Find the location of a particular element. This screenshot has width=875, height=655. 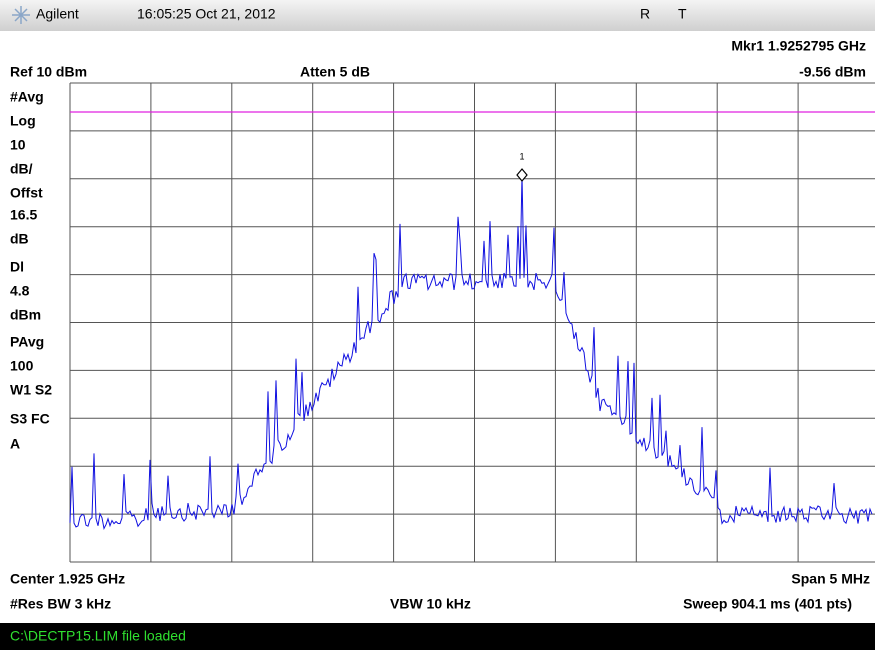

annotation: 16.5 is located at coordinates (23, 215).